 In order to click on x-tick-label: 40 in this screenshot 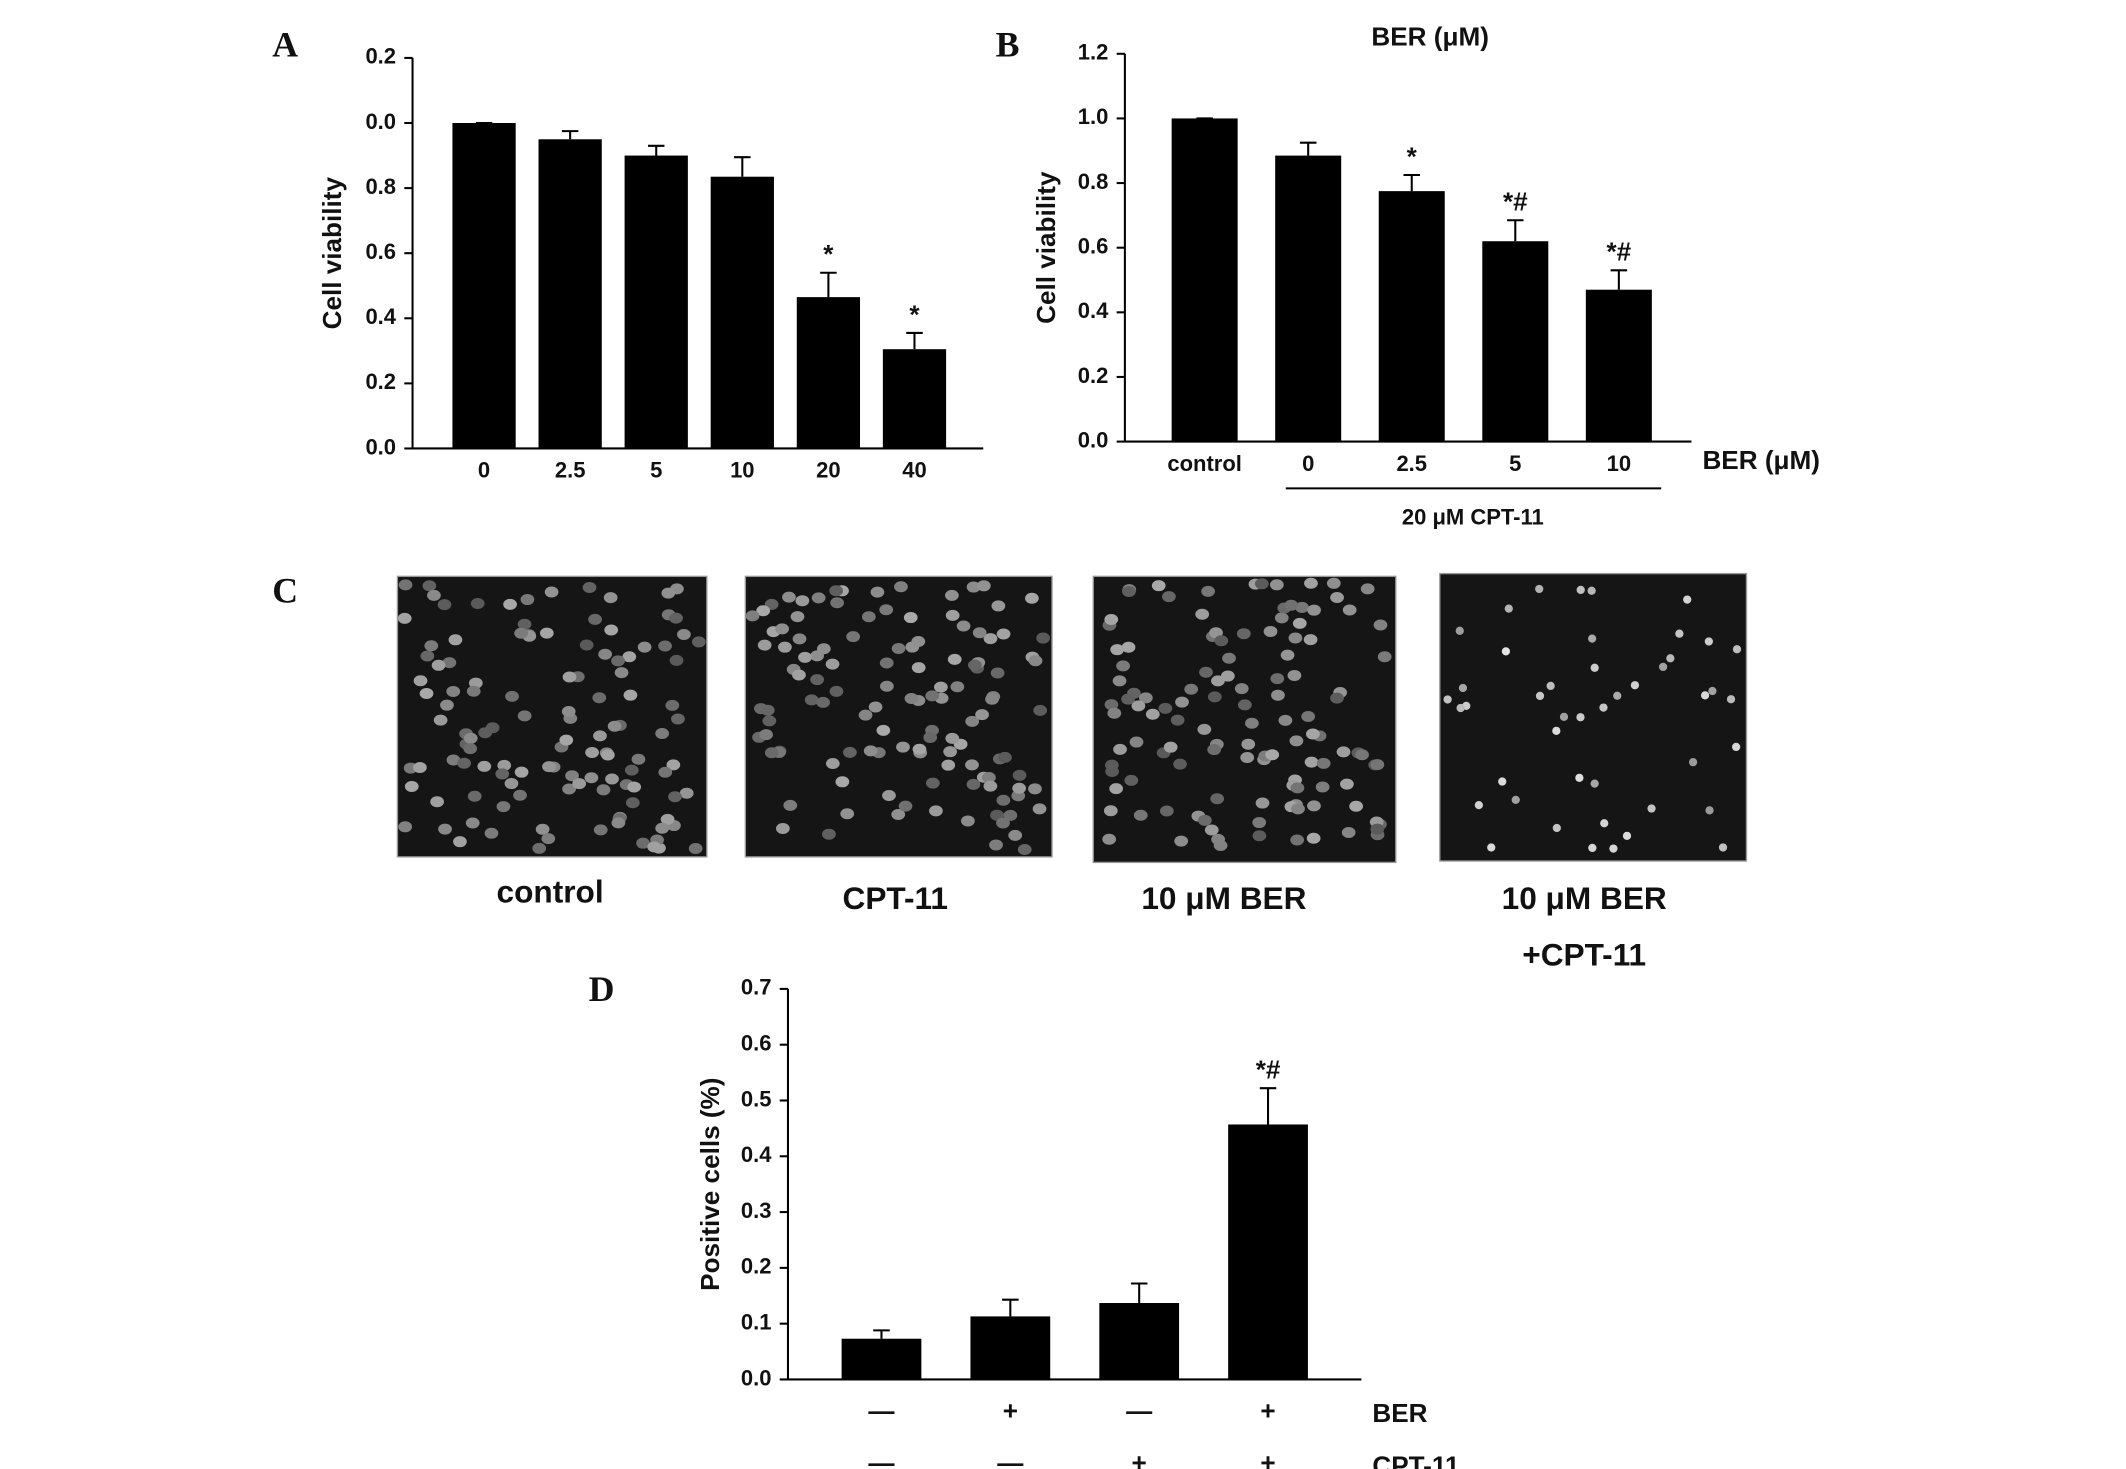, I will do `click(914, 470)`.